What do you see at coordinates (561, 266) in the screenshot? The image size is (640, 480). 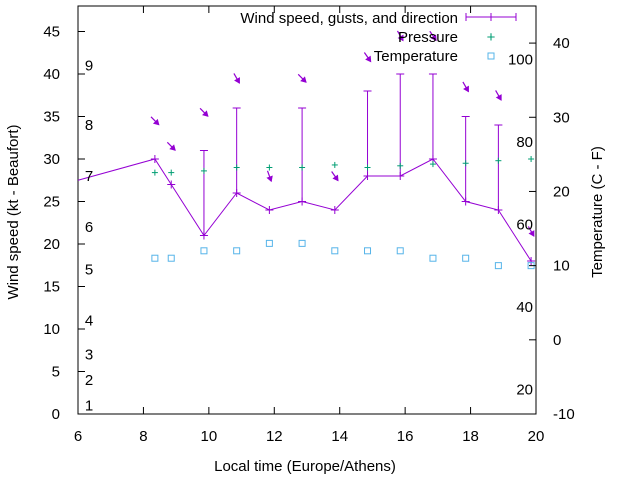 I see `y-right-tick-label-2: 10` at bounding box center [561, 266].